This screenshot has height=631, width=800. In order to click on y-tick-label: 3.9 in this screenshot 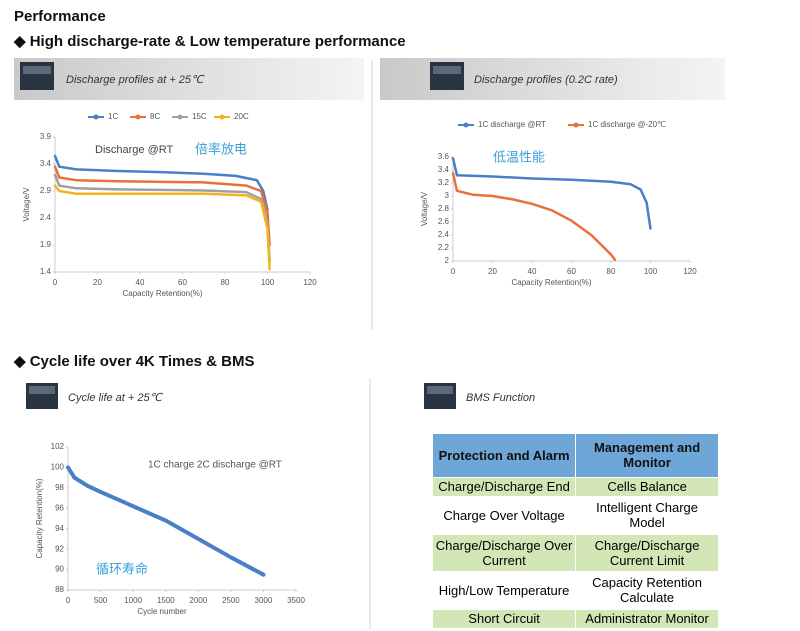, I will do `click(46, 136)`.